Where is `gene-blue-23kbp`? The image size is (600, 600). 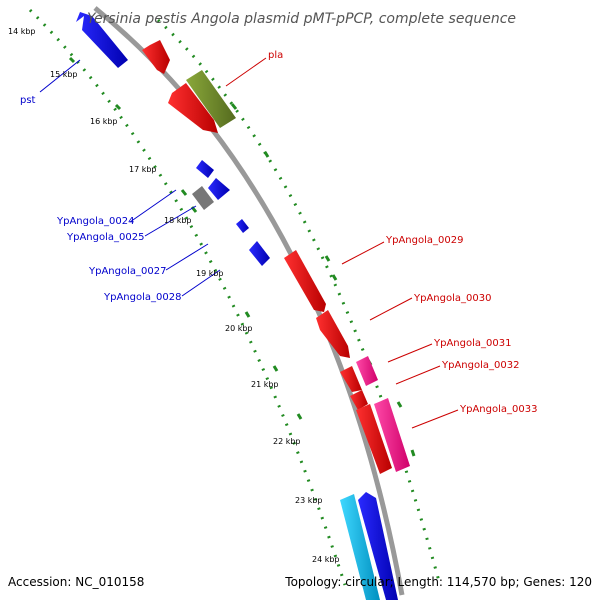
gene-blue-23kbp is located at coordinates (378, 546).